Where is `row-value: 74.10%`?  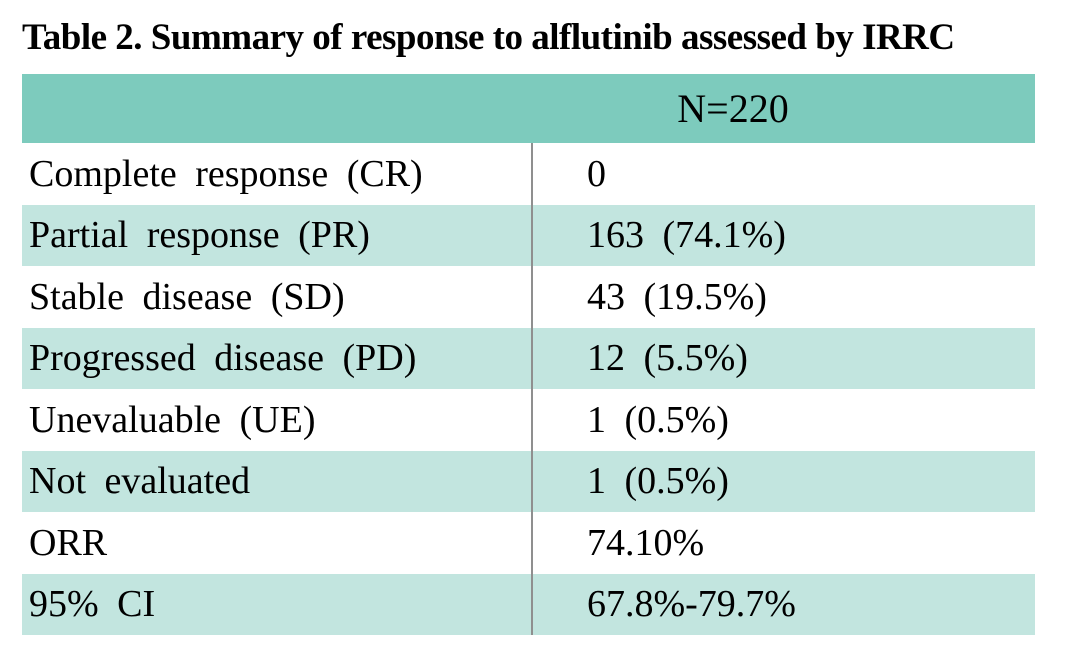 row-value: 74.10% is located at coordinates (783, 543).